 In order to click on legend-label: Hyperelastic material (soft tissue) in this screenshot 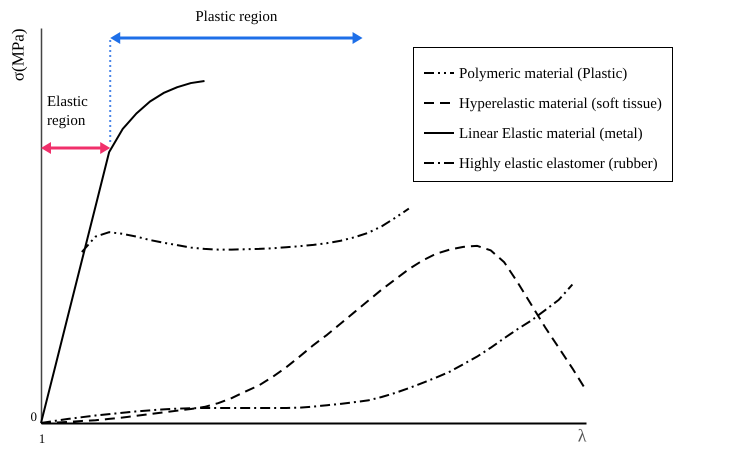, I will do `click(560, 104)`.